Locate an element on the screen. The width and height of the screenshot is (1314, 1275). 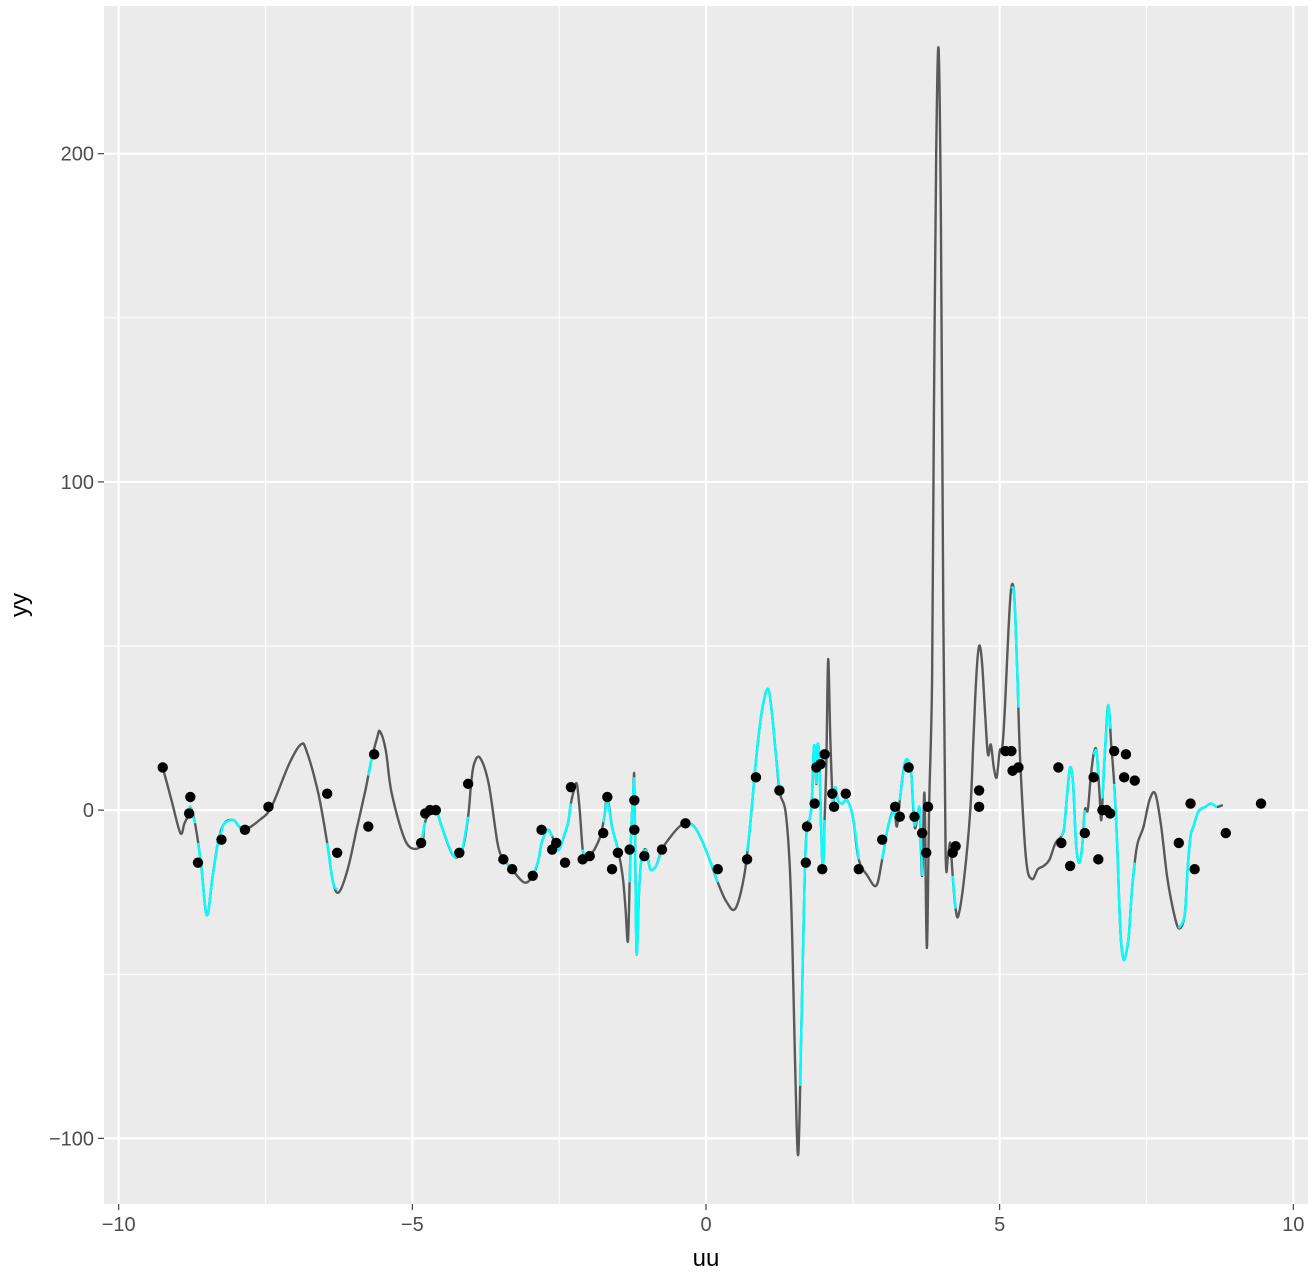
y-axis: −100 0 100 200 is located at coordinates (76, 647).